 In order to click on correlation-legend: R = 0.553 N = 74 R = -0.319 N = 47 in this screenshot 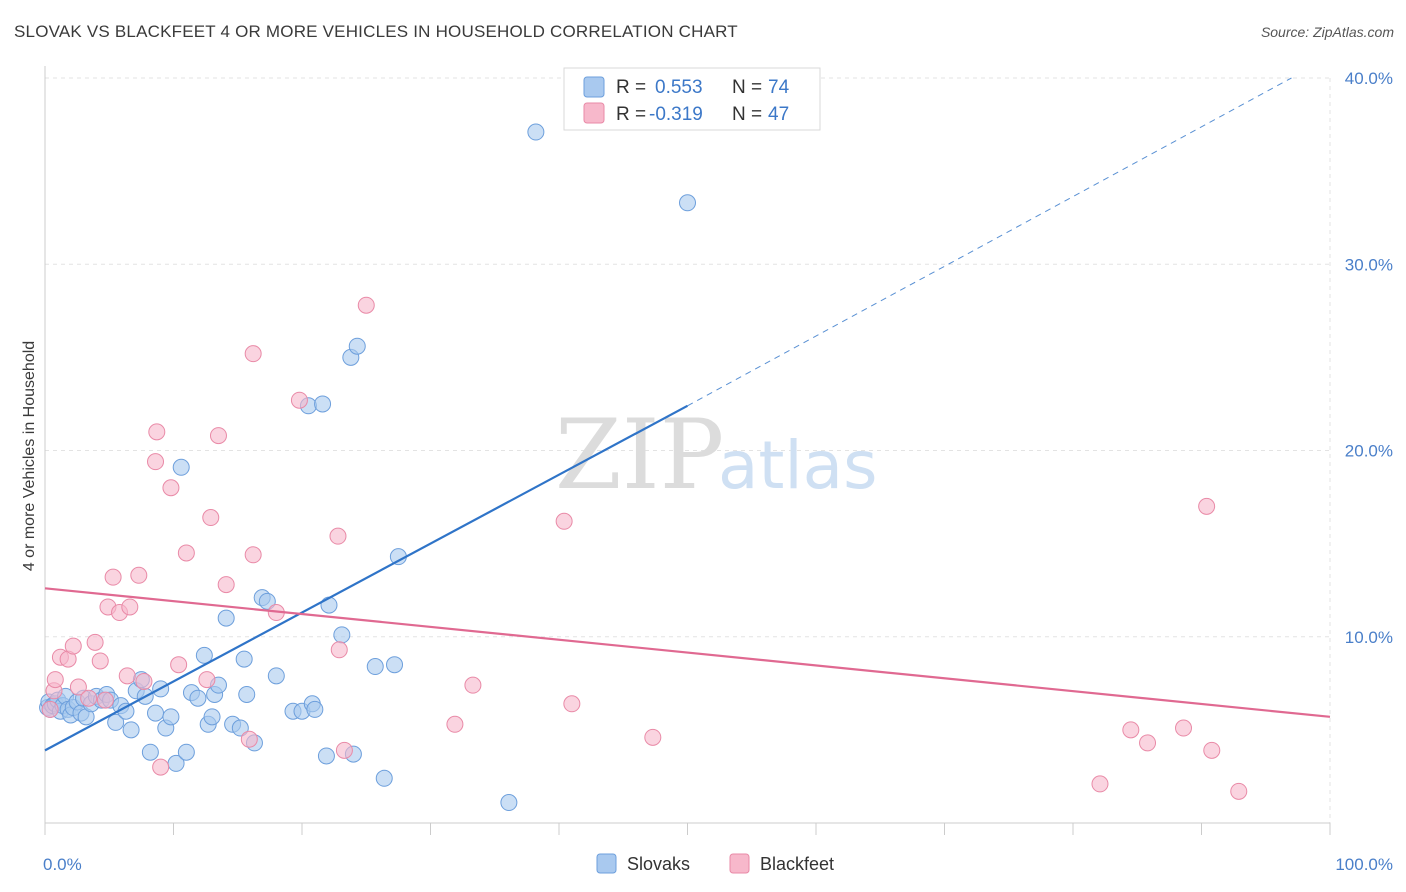, I will do `click(692, 99)`.